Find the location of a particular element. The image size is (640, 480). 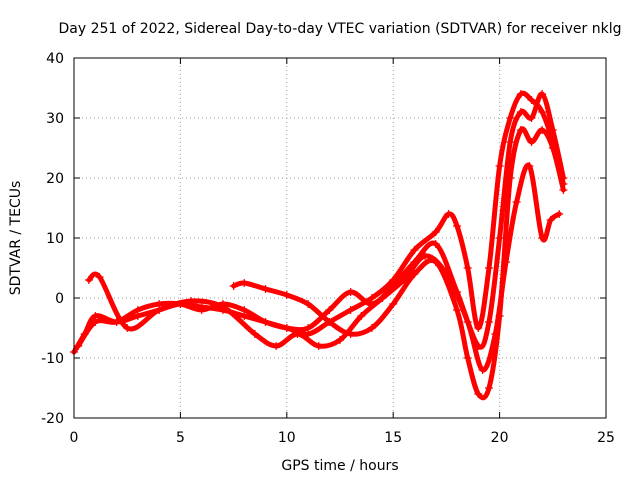

y-tick-label: 10 is located at coordinates (55, 239).